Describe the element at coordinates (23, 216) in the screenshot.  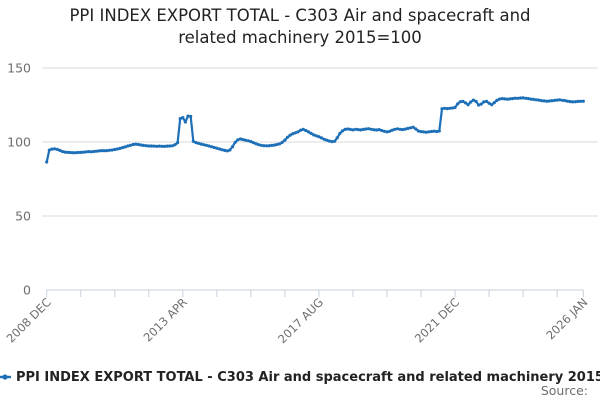
I see `y-axis-label: 50` at that location.